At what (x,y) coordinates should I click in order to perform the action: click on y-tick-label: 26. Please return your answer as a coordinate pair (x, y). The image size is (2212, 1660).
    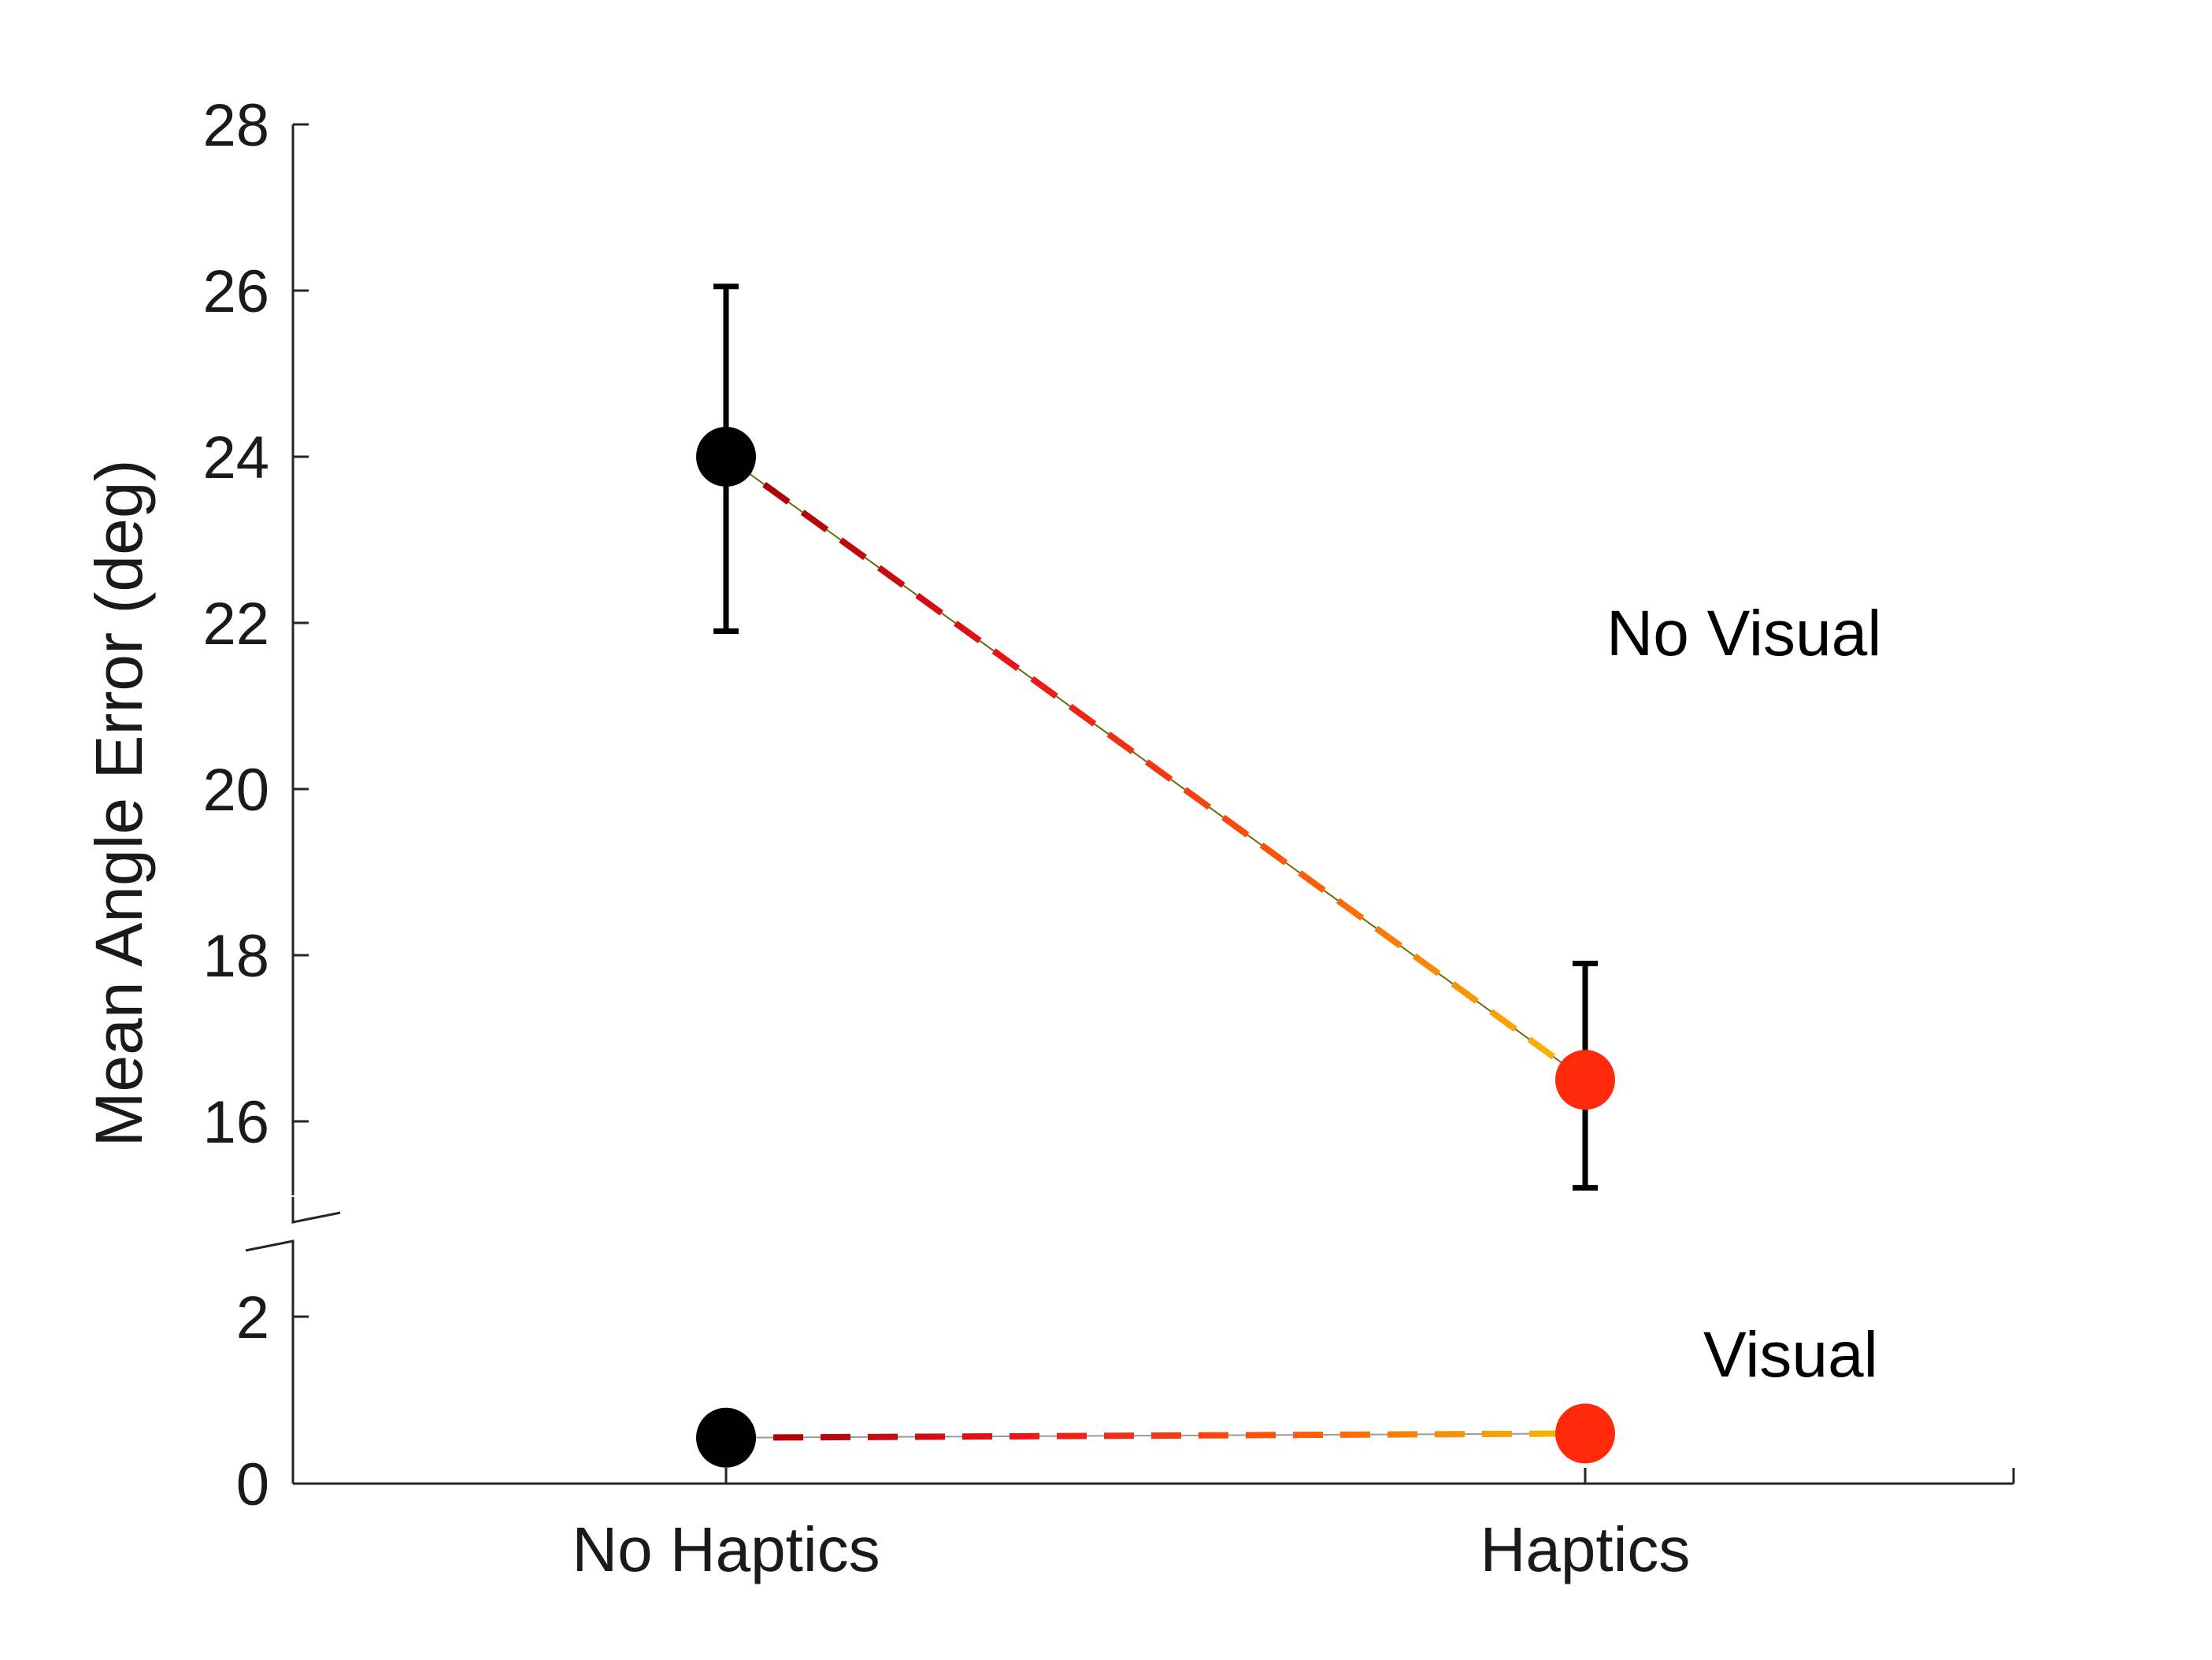
    Looking at the image, I should click on (236, 291).